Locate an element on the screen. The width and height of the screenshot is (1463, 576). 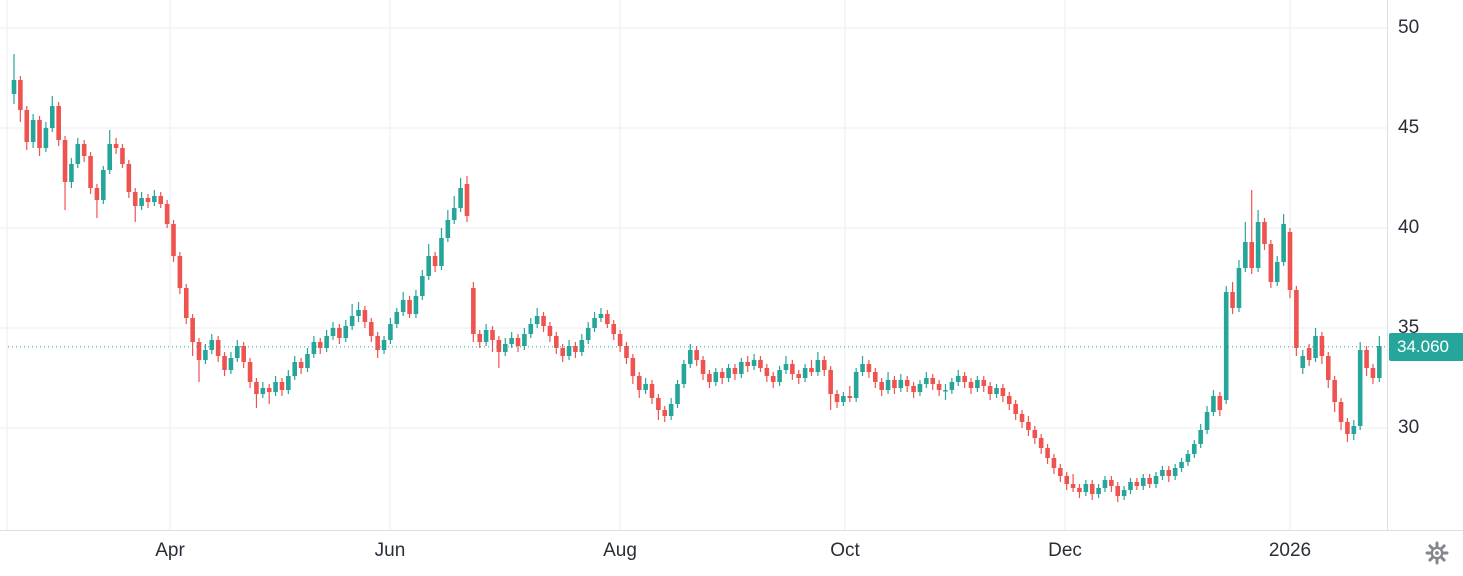
time-scale: Apr Jun Aug Oct Dec 2026 is located at coordinates (731, 553).